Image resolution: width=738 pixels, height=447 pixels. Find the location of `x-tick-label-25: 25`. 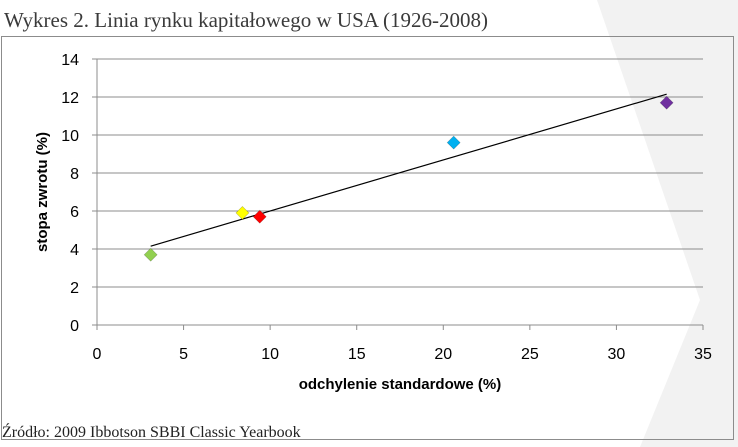

x-tick-label-25: 25 is located at coordinates (530, 354).